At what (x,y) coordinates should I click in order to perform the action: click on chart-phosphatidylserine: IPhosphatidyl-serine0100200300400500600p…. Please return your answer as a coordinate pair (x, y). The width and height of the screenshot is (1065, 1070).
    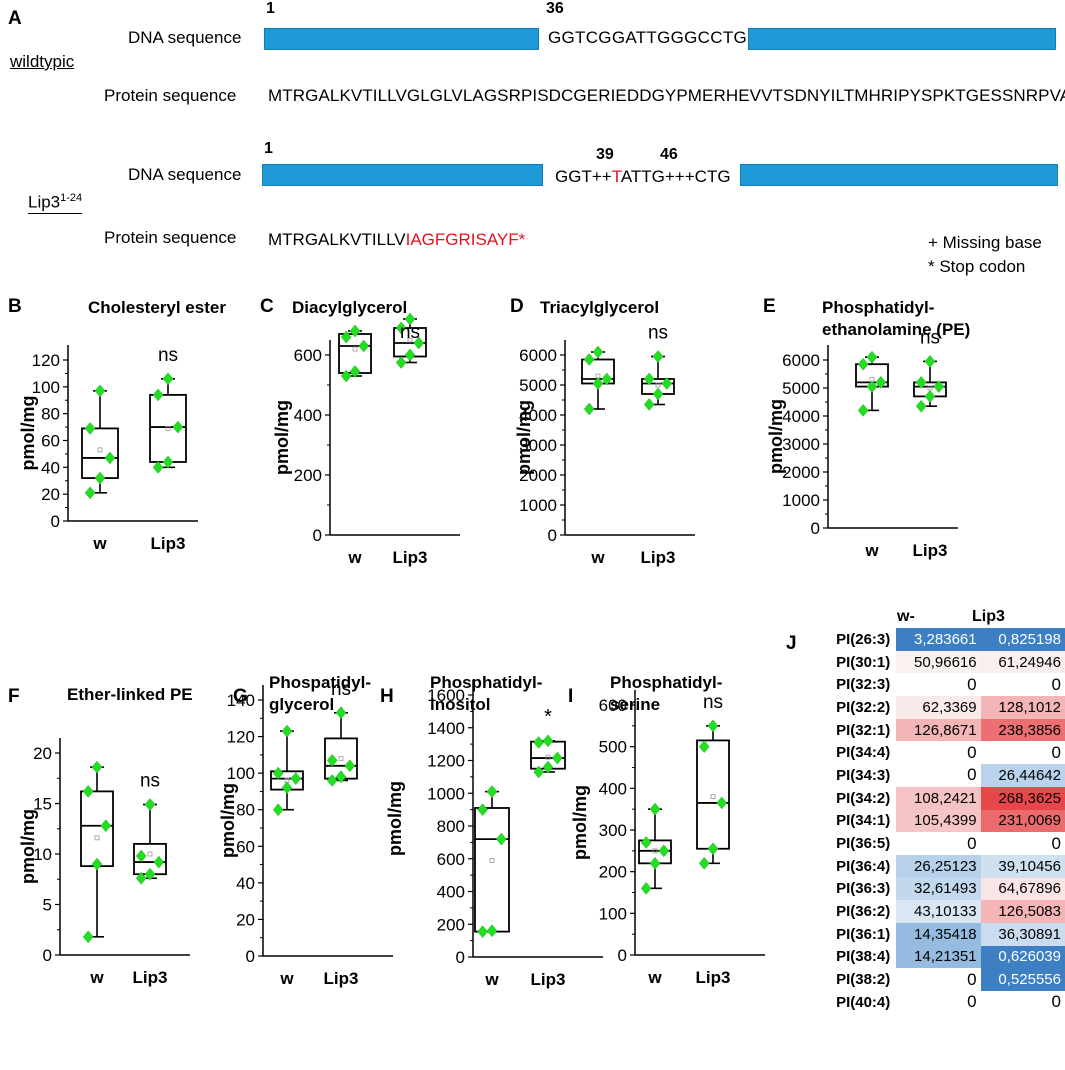
    Looking at the image, I should click on (666, 830).